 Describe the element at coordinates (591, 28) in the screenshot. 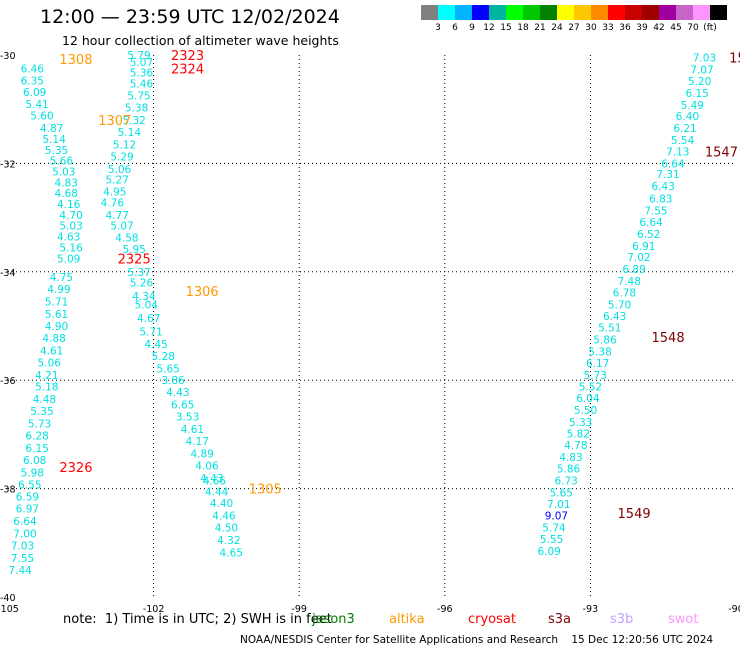

I see `scale-label: 30` at that location.